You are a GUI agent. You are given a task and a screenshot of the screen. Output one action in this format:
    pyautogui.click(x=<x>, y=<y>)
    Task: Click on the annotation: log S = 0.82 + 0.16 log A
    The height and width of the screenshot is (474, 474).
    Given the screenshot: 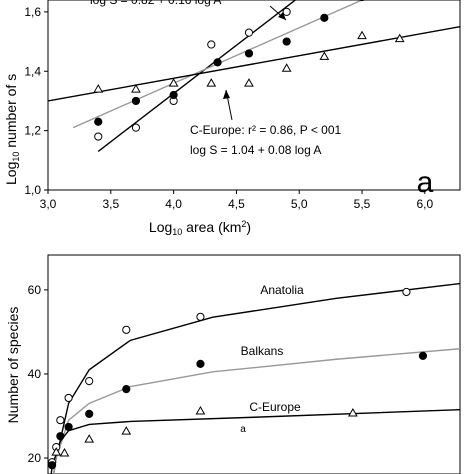 What is the action you would take?
    pyautogui.click(x=155, y=3)
    